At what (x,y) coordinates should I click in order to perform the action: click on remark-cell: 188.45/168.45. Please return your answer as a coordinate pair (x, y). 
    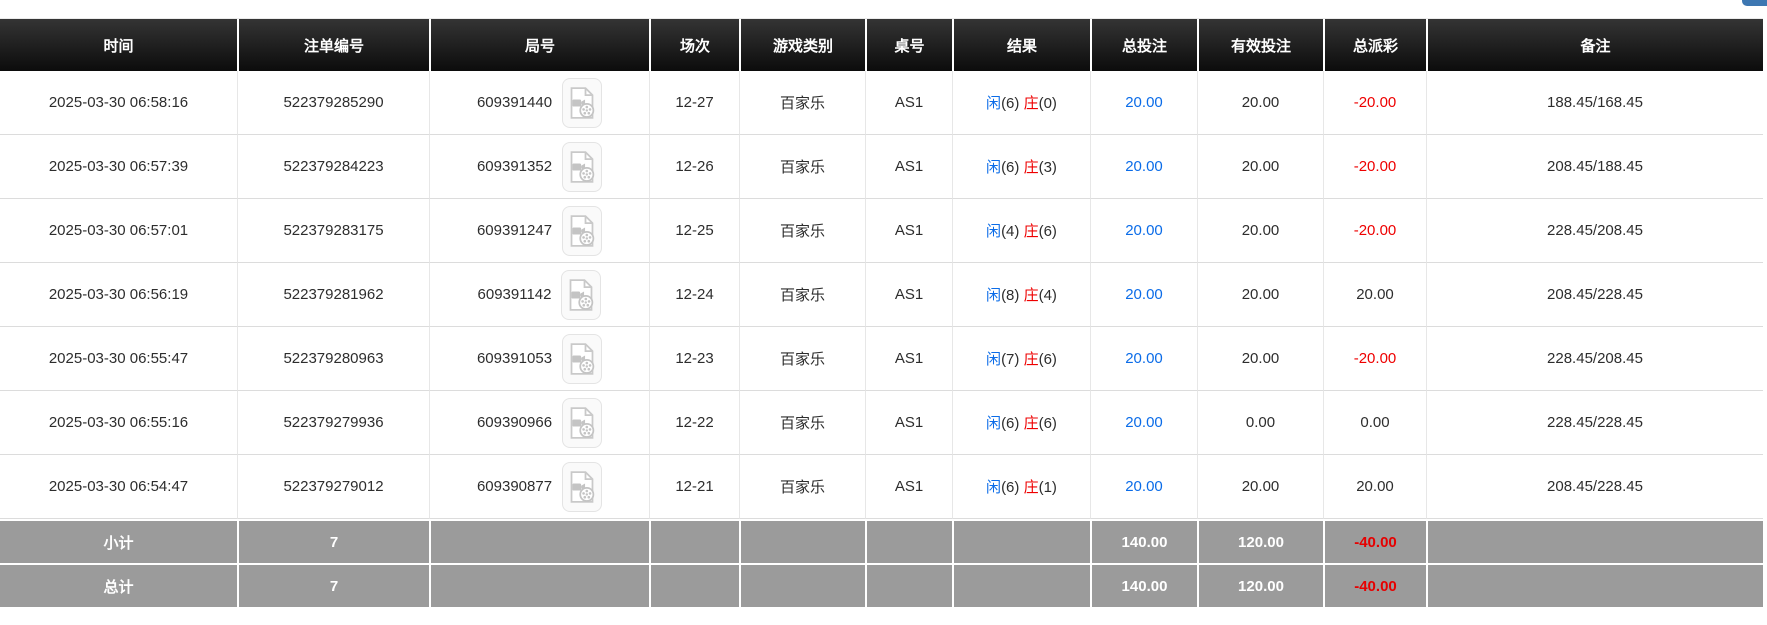
    Looking at the image, I should click on (1594, 103).